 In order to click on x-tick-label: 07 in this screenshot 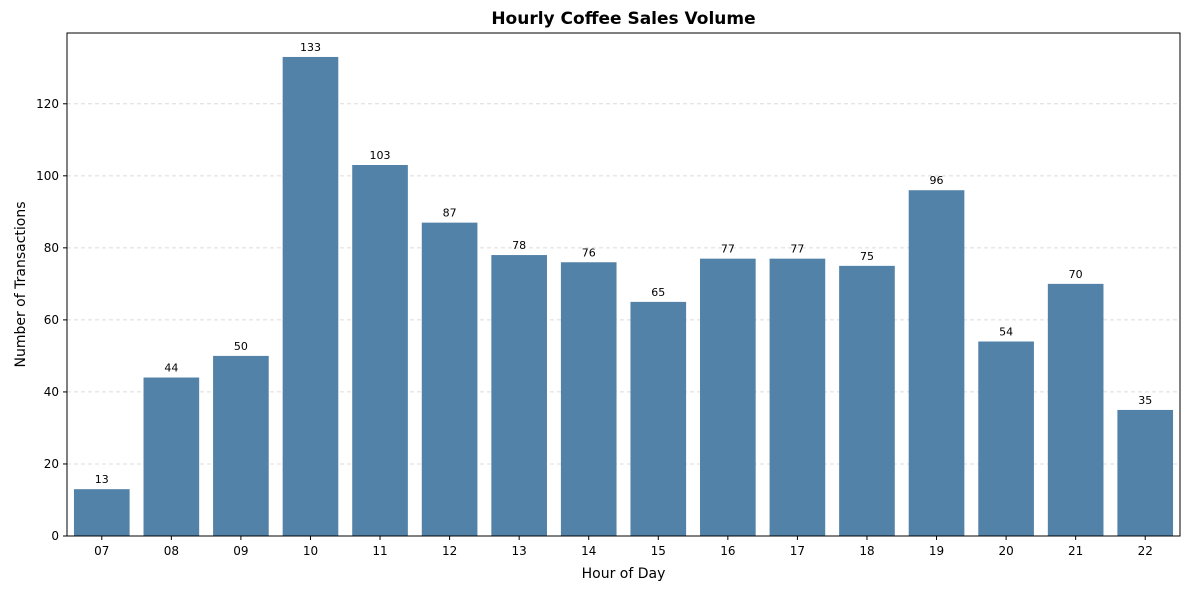, I will do `click(101, 551)`.